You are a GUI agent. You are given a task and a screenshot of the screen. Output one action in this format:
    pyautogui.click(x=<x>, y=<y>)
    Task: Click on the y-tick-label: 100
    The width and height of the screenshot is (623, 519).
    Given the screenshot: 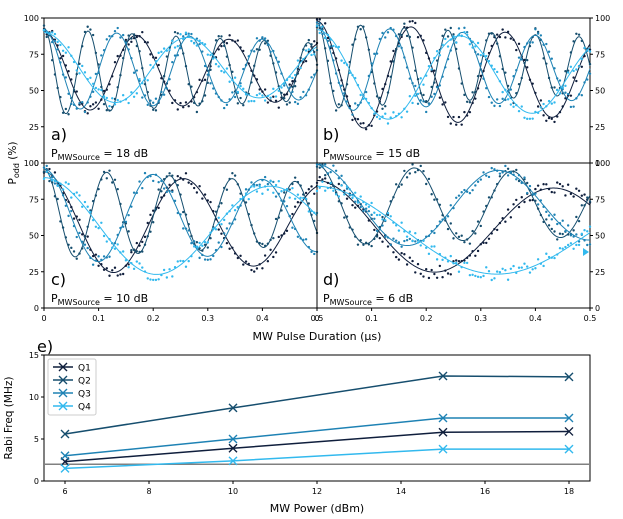 What is the action you would take?
    pyautogui.click(x=602, y=163)
    